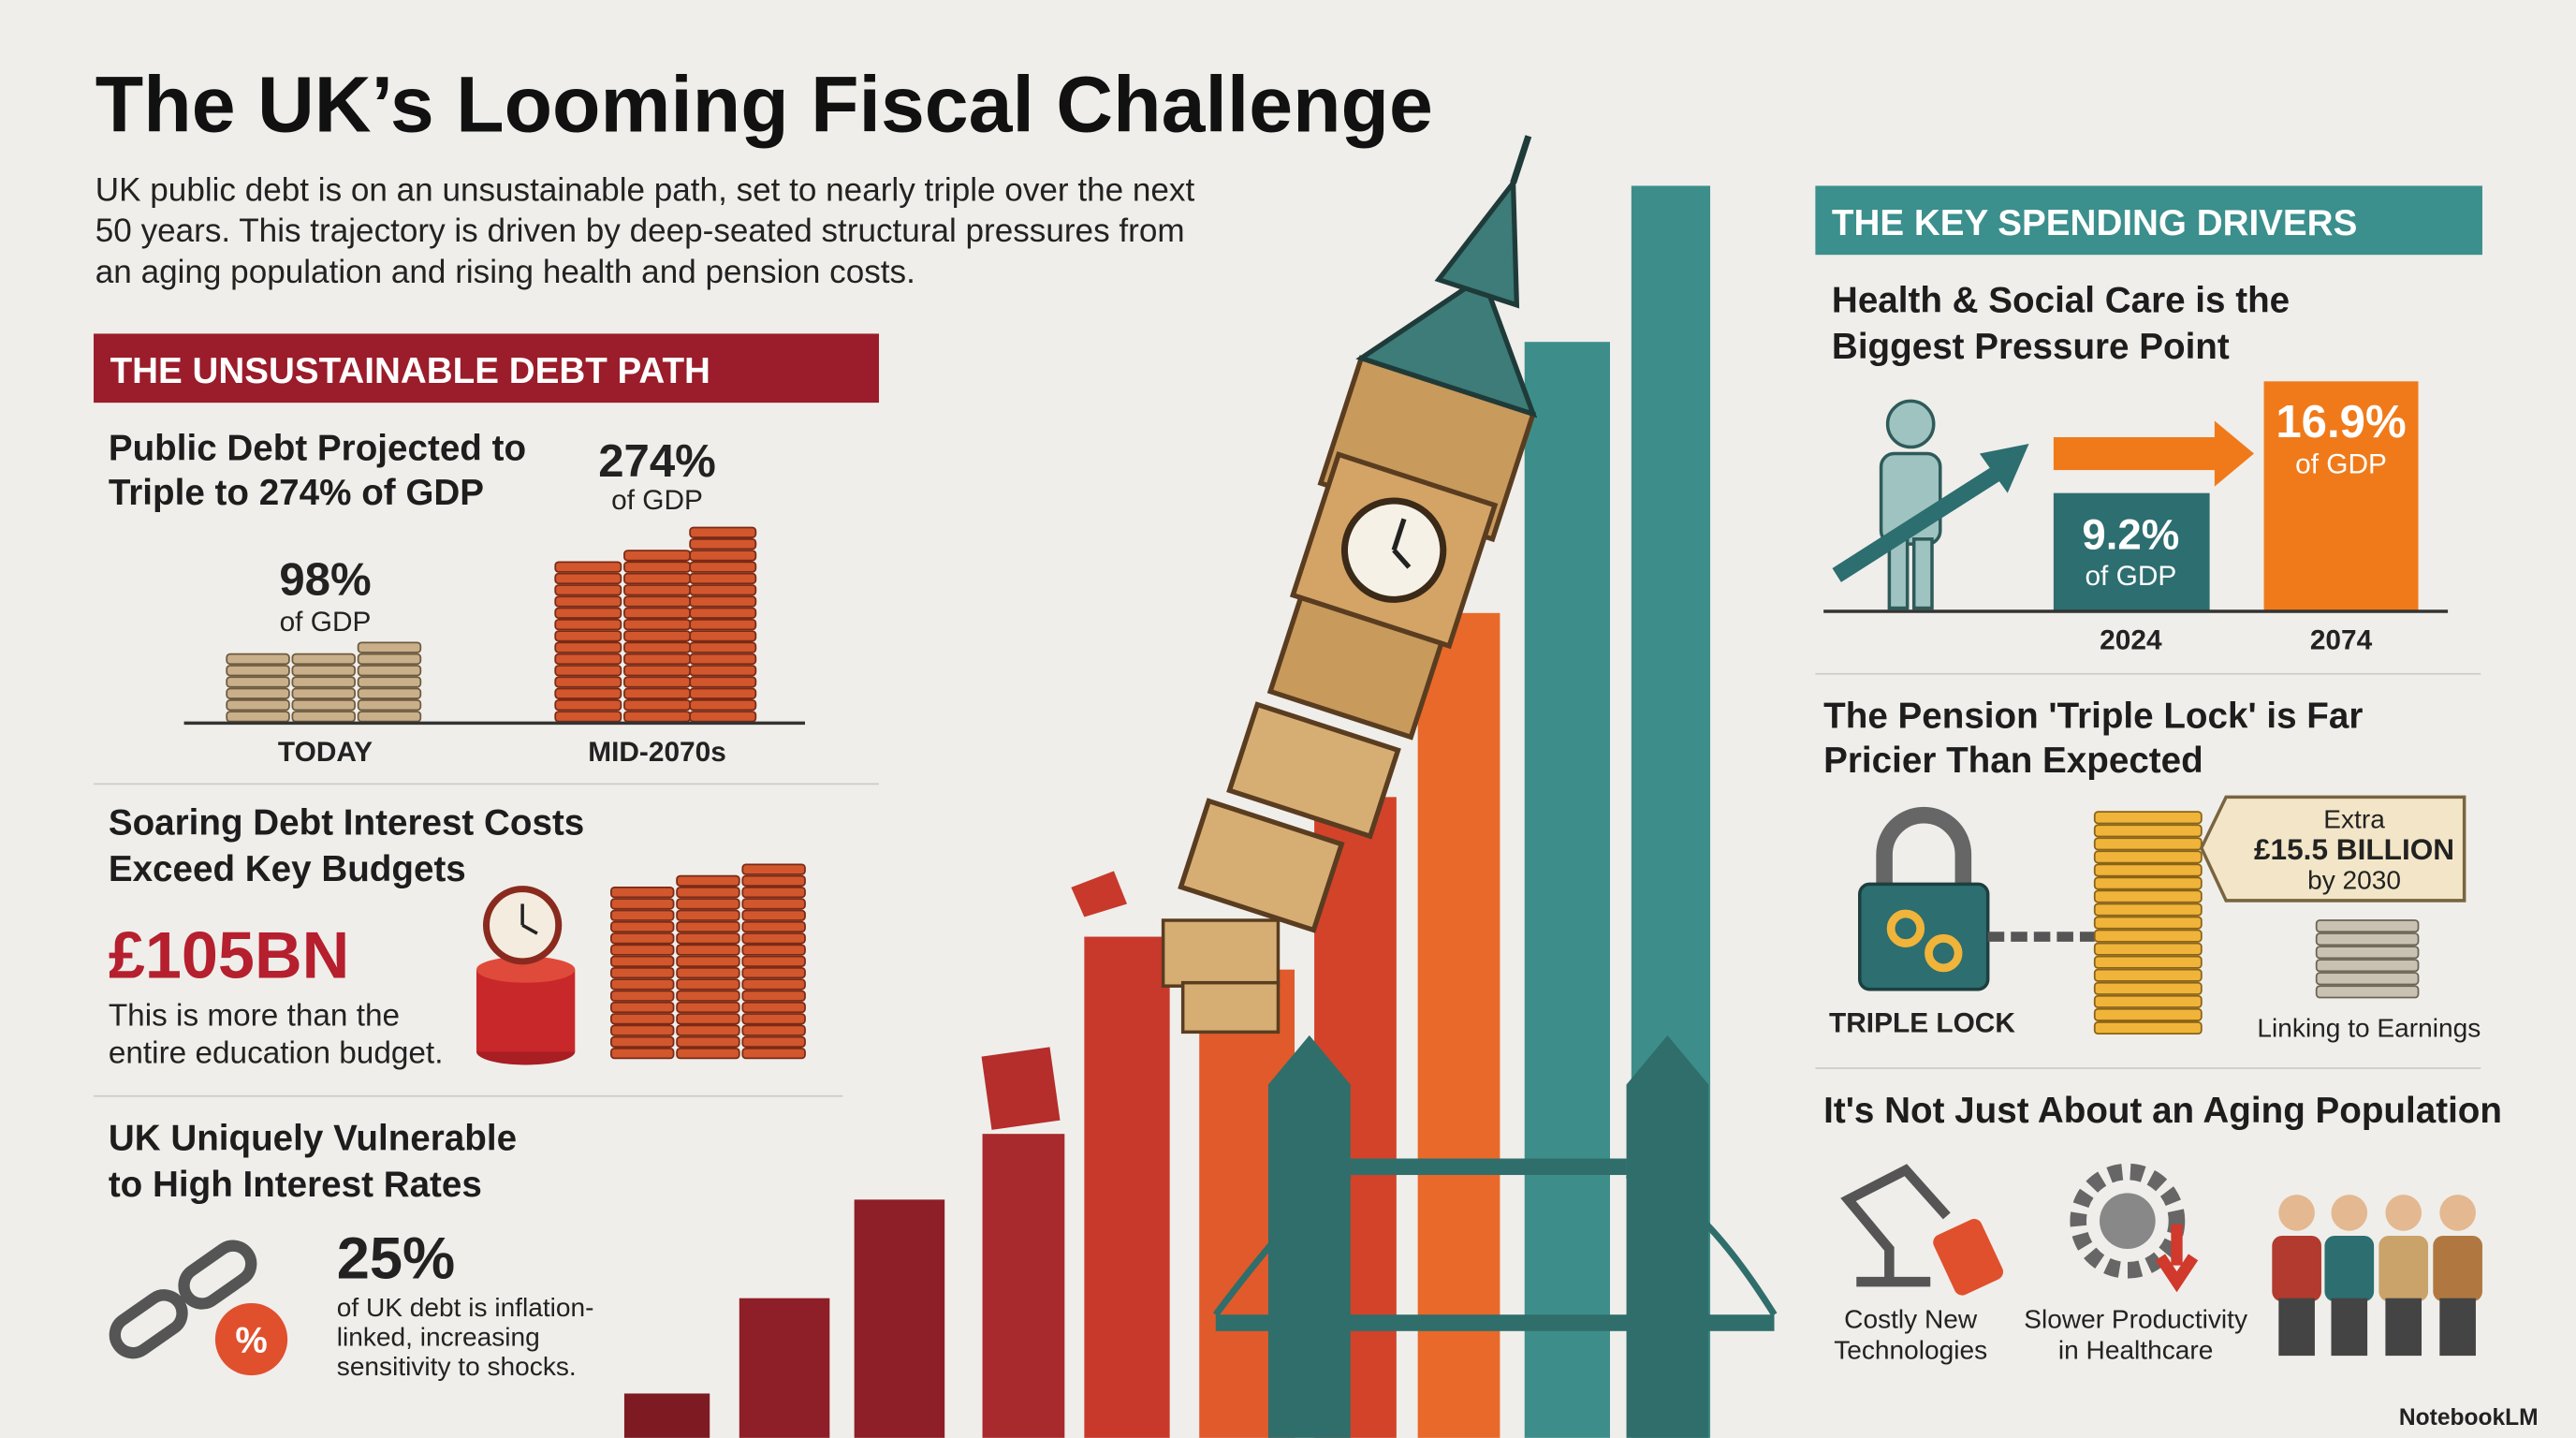 Image resolution: width=2576 pixels, height=1438 pixels. Describe the element at coordinates (2013, 761) in the screenshot. I see `card-title: Pricier Than Expected` at that location.